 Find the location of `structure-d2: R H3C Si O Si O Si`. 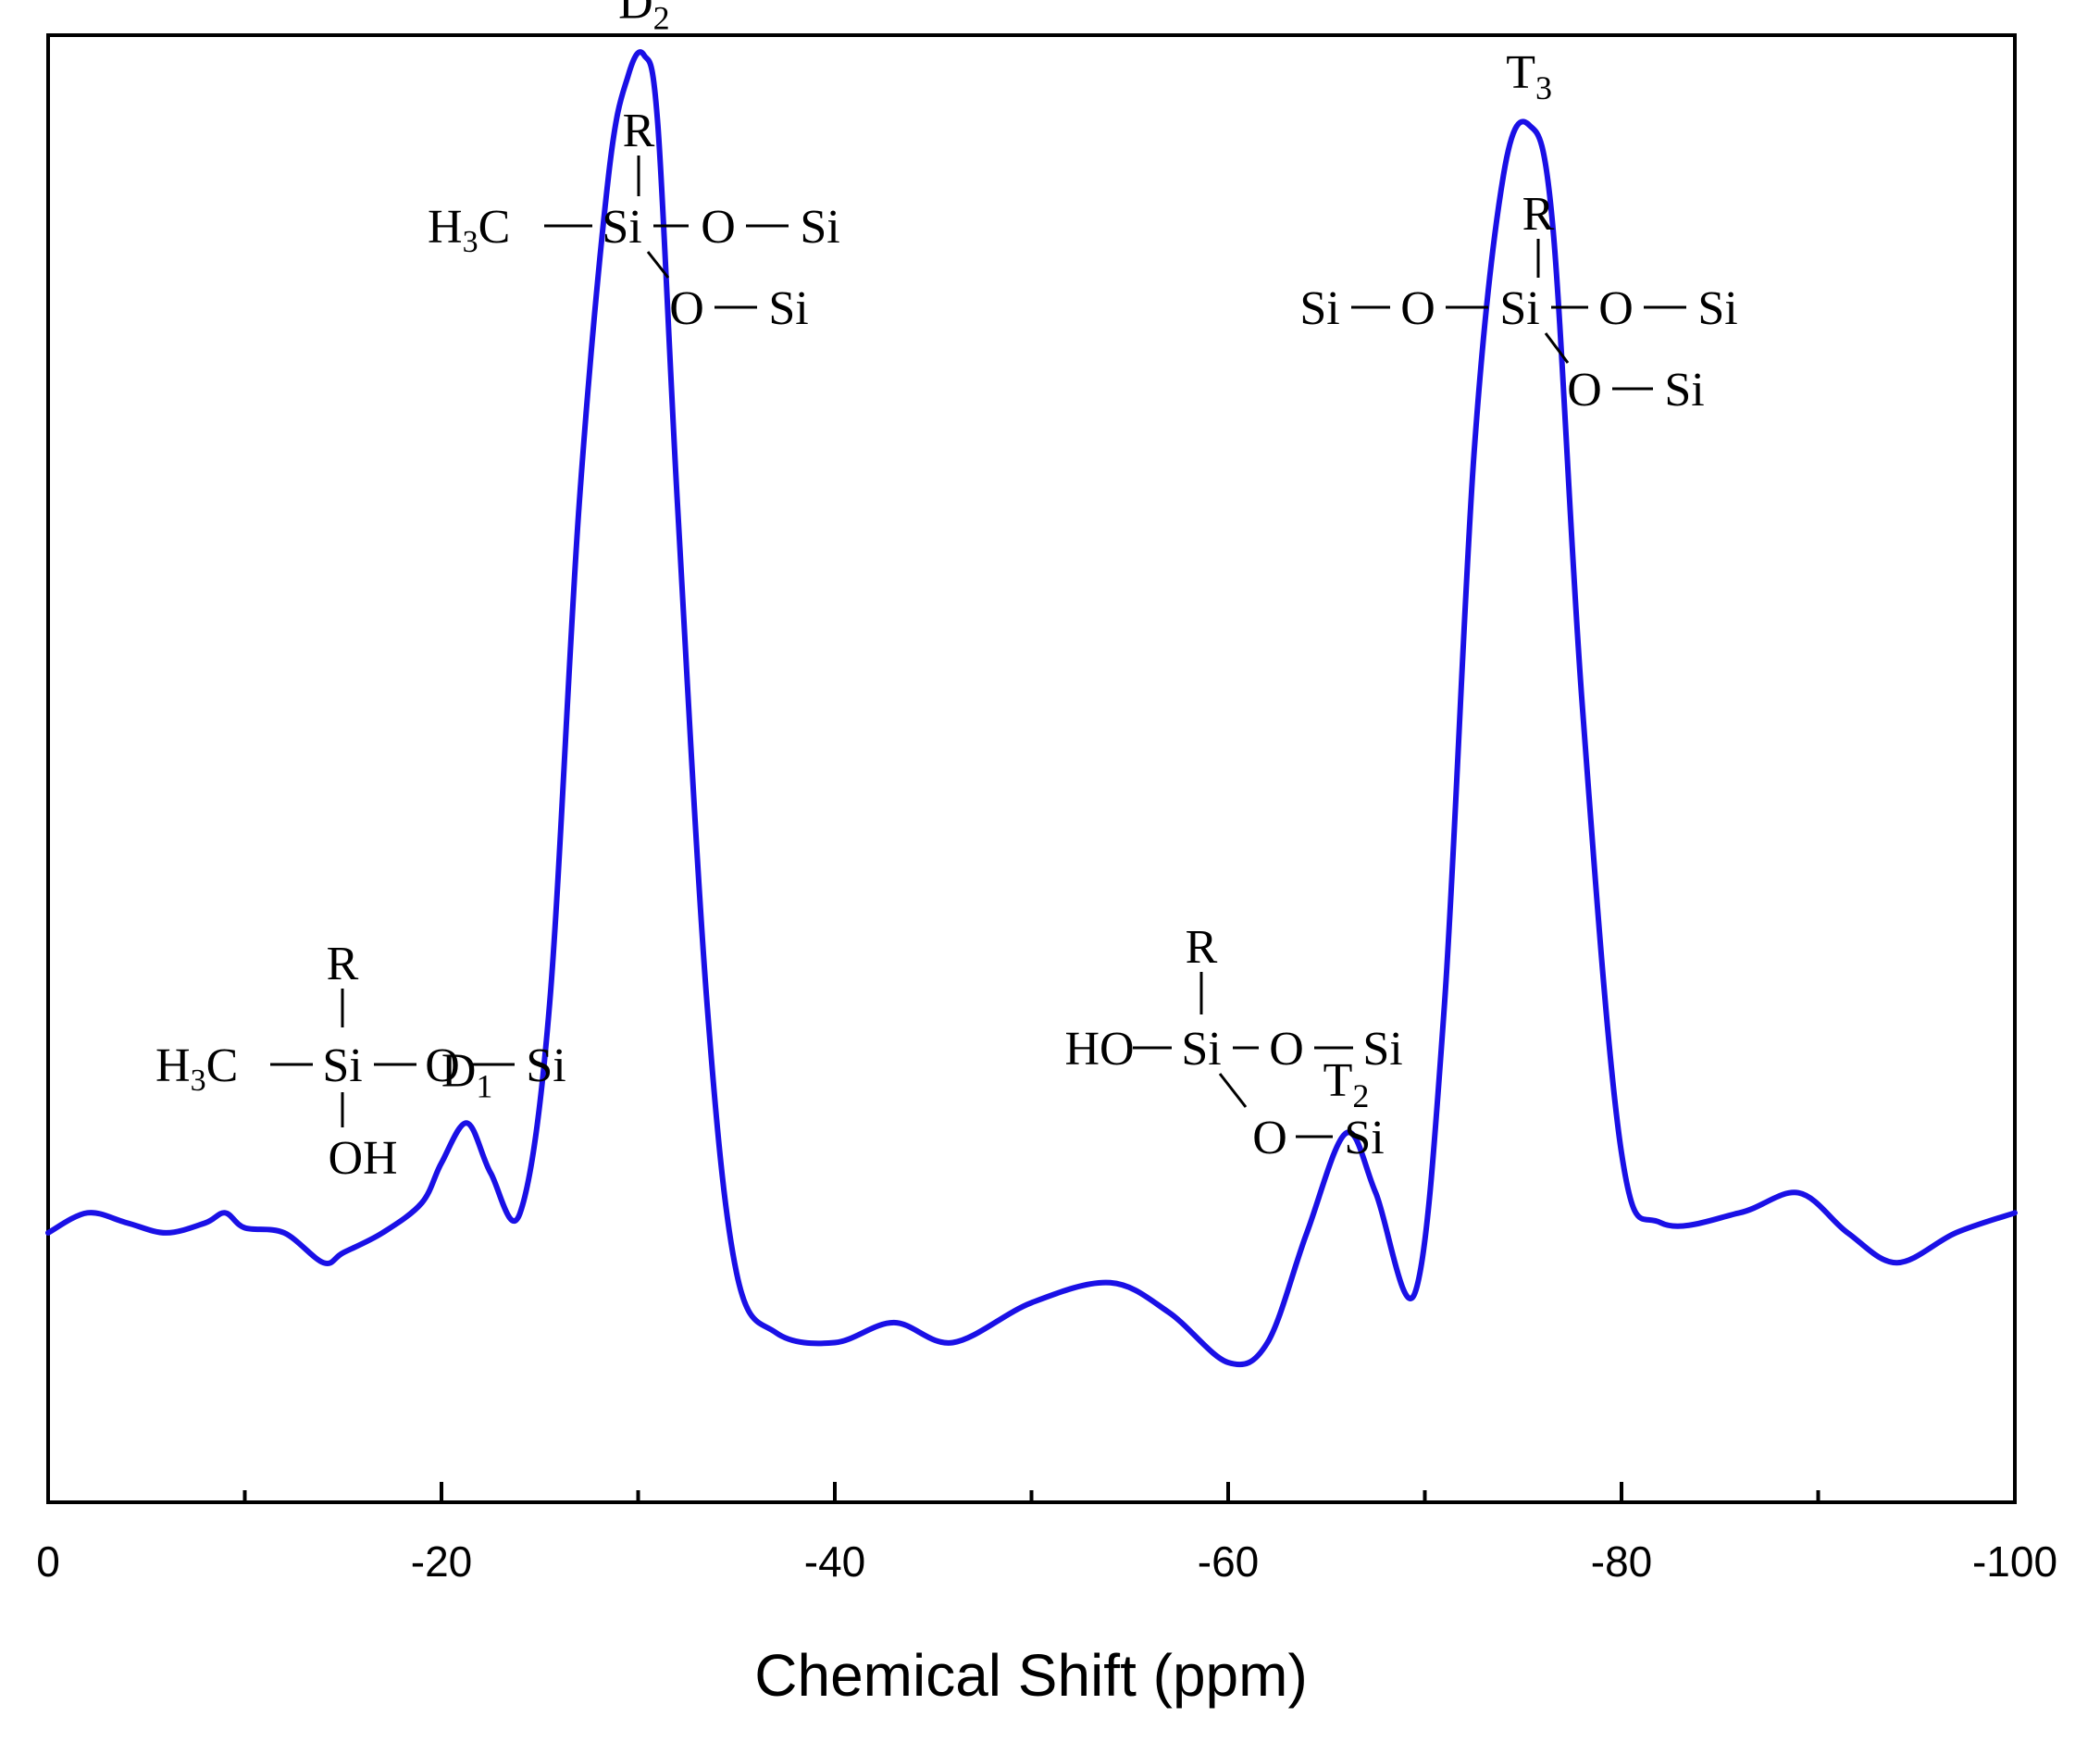

structure-d2: R H3C Si O Si O Si is located at coordinates (634, 220).